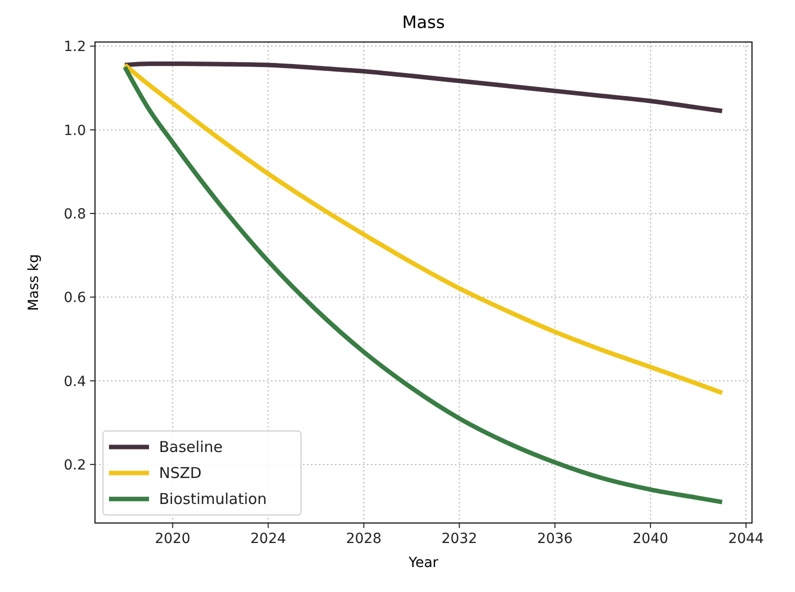 This screenshot has width=795, height=592. Describe the element at coordinates (555, 539) in the screenshot. I see `x-tick-label: 2036` at that location.